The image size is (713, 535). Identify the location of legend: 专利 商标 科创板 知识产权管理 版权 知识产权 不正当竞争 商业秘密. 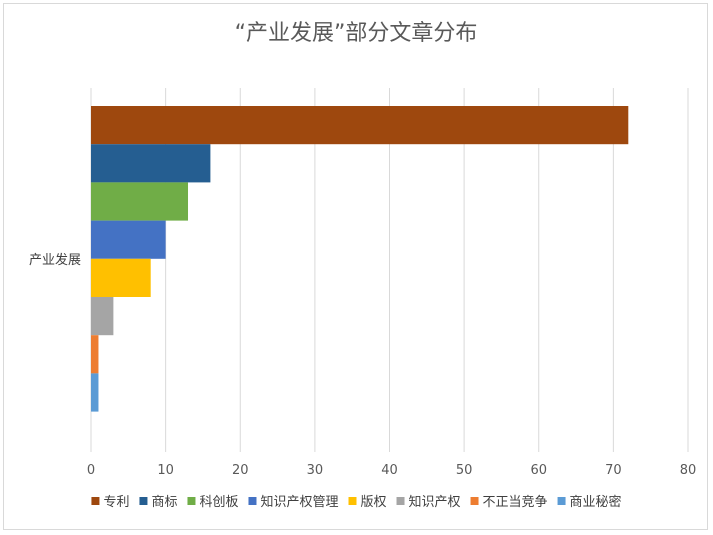
(356, 502).